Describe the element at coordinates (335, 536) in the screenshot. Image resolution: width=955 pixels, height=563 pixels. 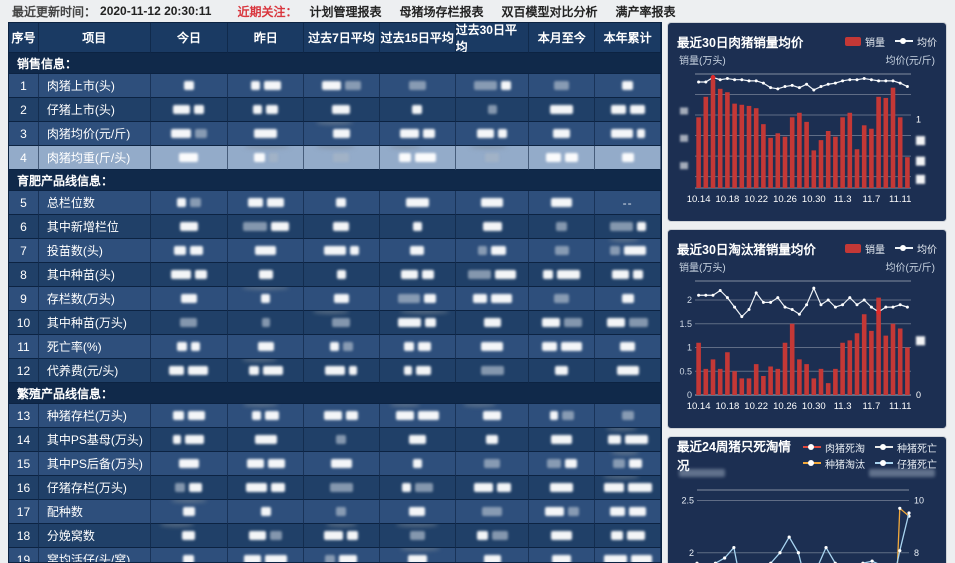
I see `table-row: 18 分娩窝数` at that location.